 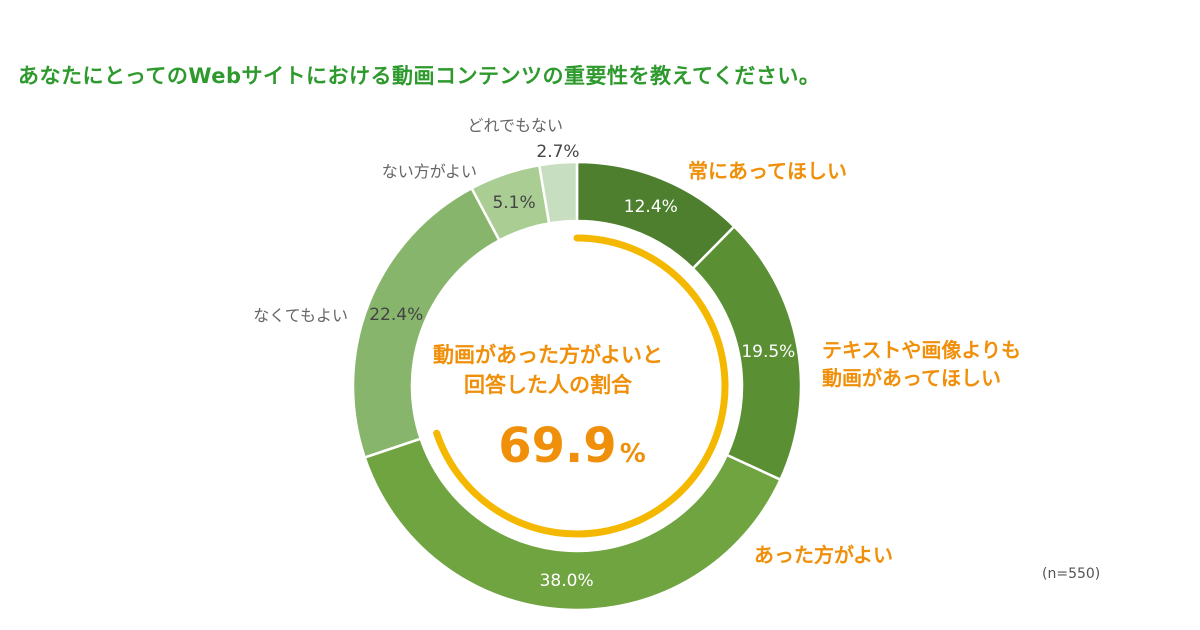 What do you see at coordinates (548, 355) in the screenshot?
I see `center-text-line1: 動画があった方がよいと` at bounding box center [548, 355].